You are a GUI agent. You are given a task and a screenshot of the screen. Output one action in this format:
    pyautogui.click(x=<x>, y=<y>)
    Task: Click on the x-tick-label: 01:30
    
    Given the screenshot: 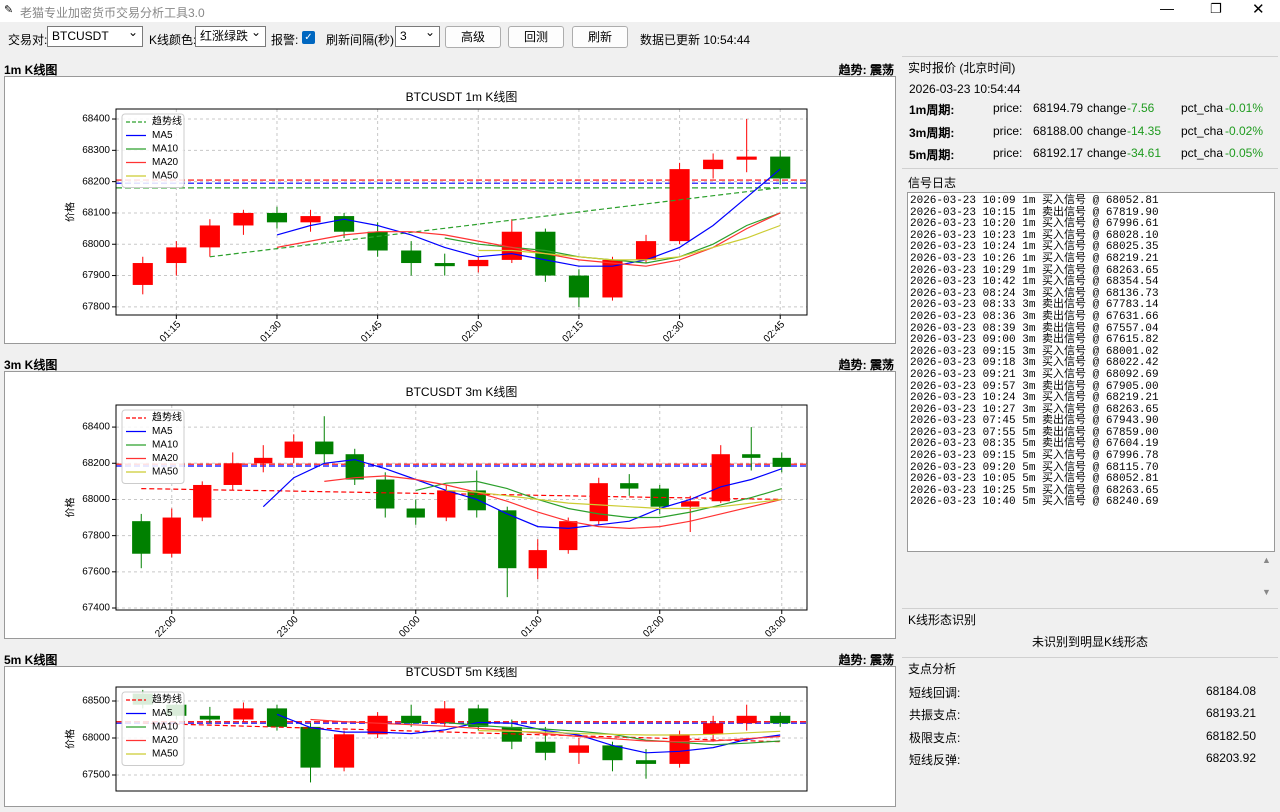 What is the action you would take?
    pyautogui.click(x=271, y=331)
    